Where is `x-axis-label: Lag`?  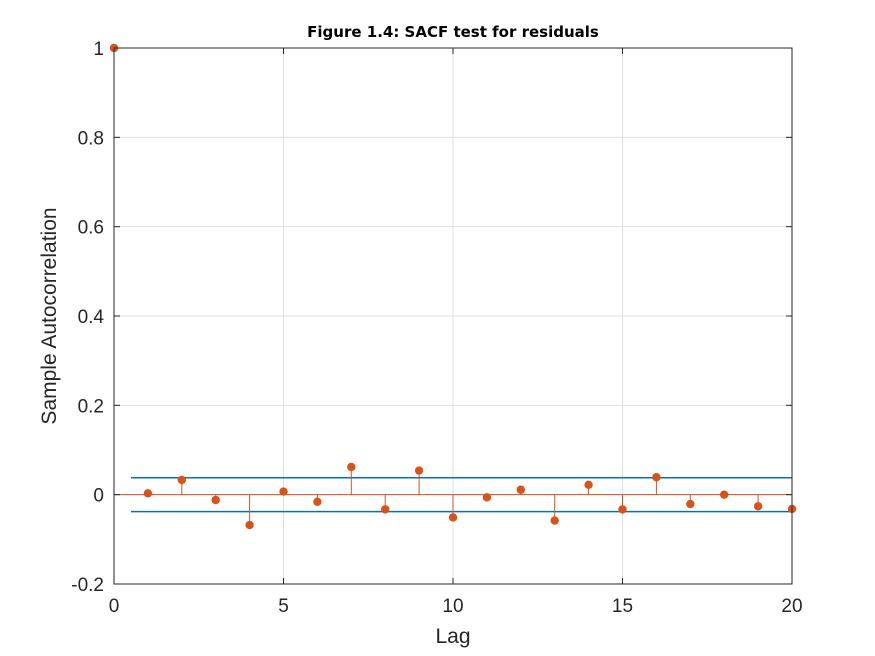
x-axis-label: Lag is located at coordinates (452, 636).